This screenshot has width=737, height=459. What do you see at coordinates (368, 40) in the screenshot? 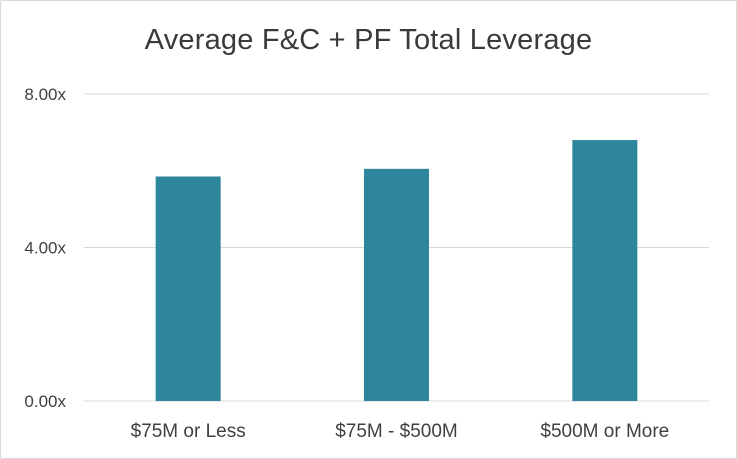
I see `chart-title: Average F&C + PF Total Leverage` at bounding box center [368, 40].